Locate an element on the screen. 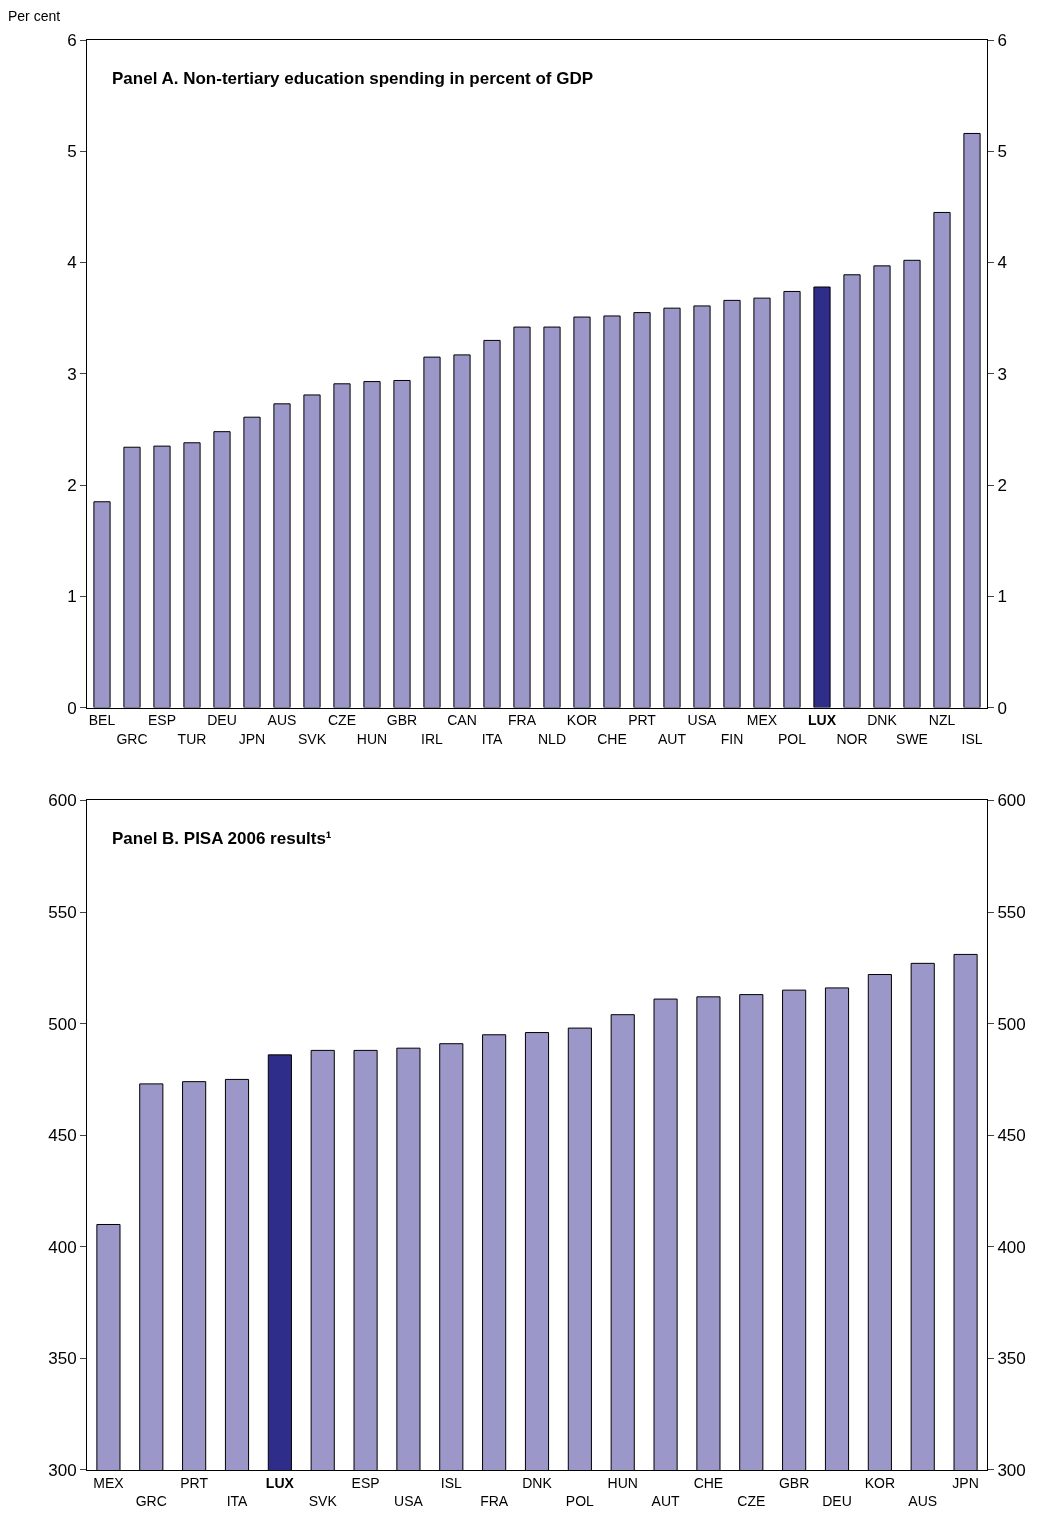  x-tick-label: NLD is located at coordinates (552, 738).